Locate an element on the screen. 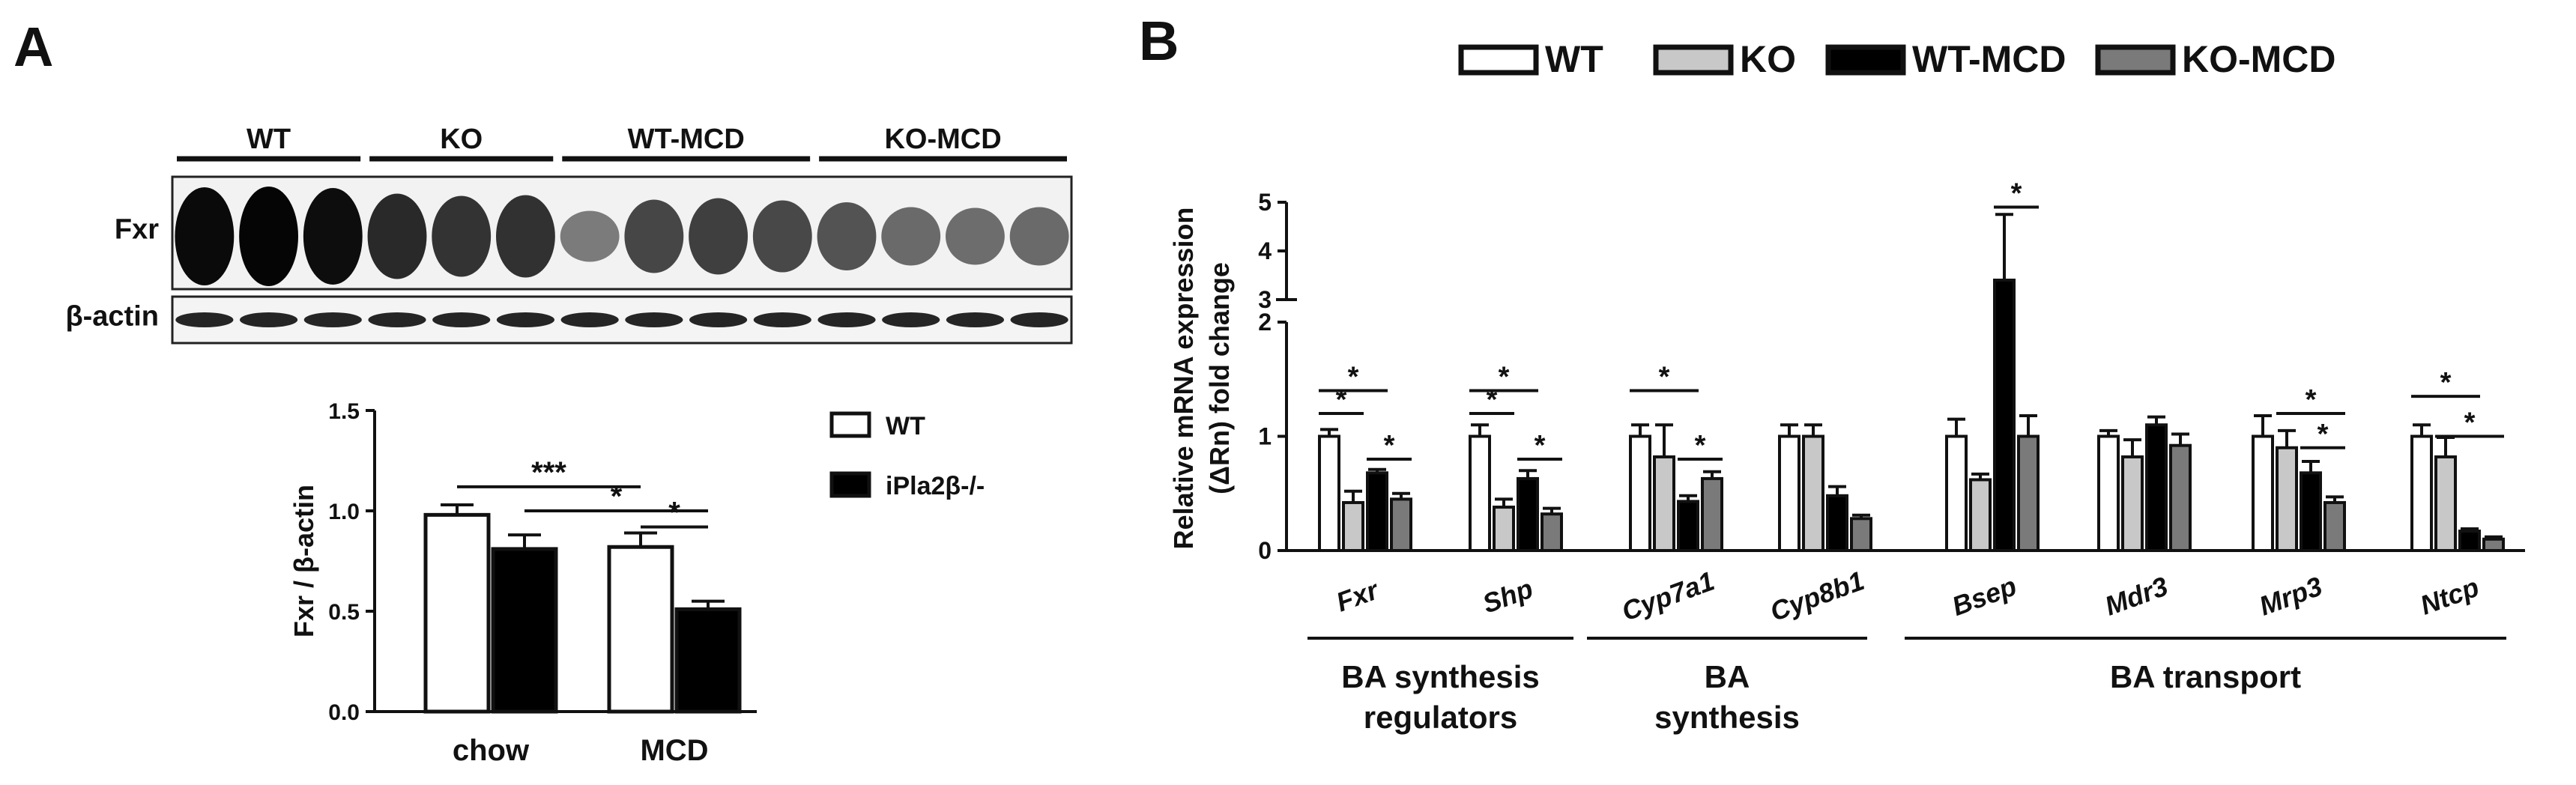  y-tick-label: 2 is located at coordinates (1265, 322).